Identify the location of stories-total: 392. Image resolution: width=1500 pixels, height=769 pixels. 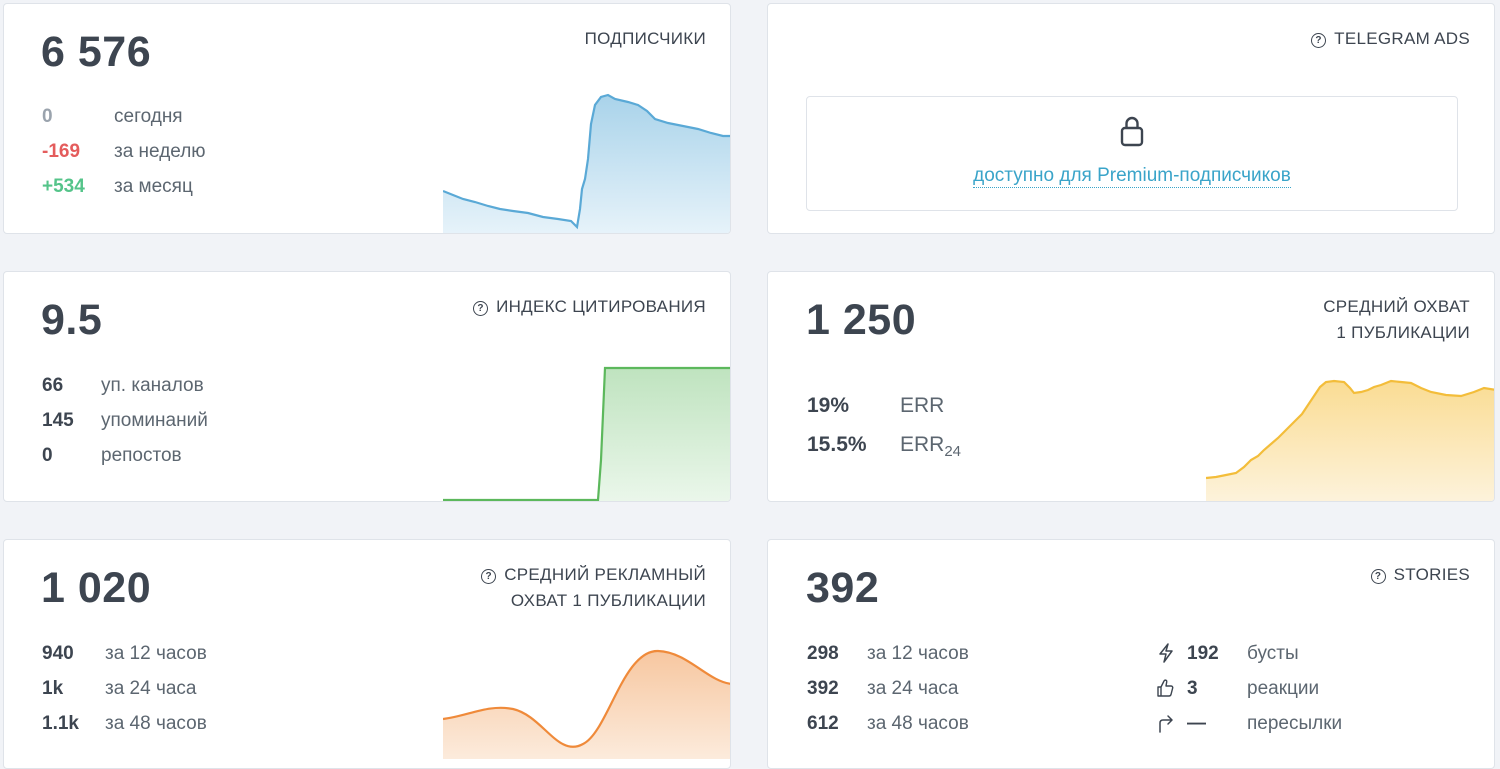
(843, 588).